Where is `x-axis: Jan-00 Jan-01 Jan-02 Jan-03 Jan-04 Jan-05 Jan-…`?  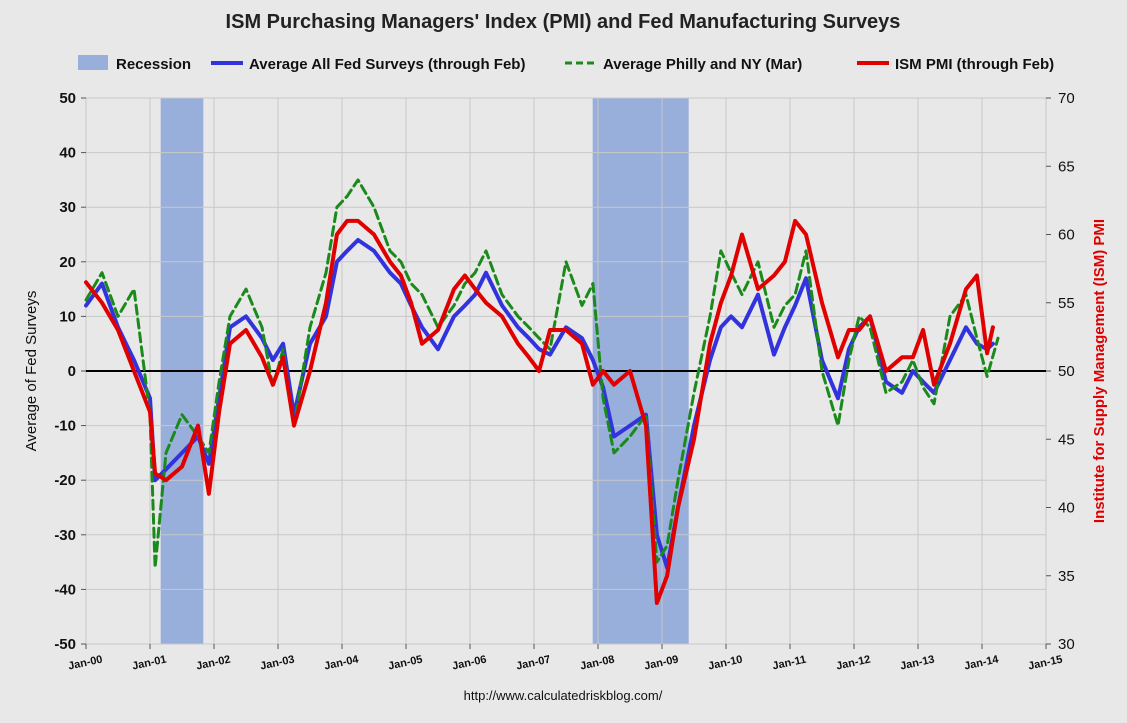
x-axis: Jan-00 Jan-01 Jan-02 Jan-03 Jan-04 Jan-05 Jan-… is located at coordinates (565, 658).